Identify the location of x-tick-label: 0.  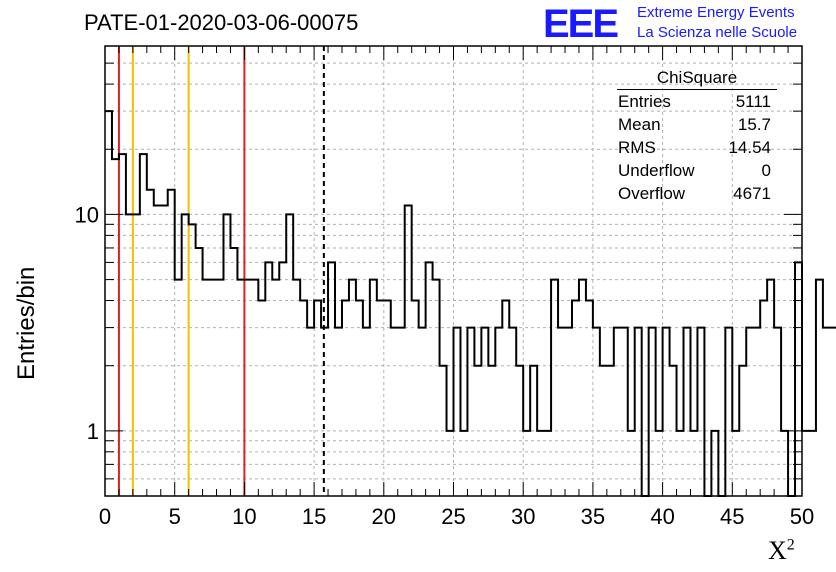
(105, 516).